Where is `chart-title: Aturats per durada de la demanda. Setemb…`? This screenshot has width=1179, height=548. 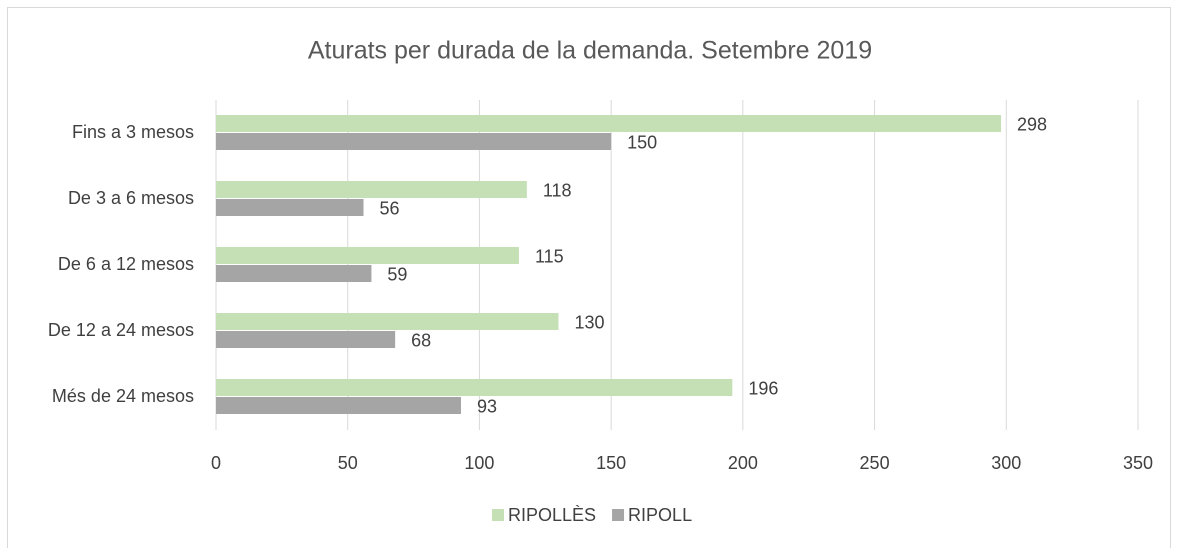
chart-title: Aturats per durada de la demanda. Setemb… is located at coordinates (590, 51).